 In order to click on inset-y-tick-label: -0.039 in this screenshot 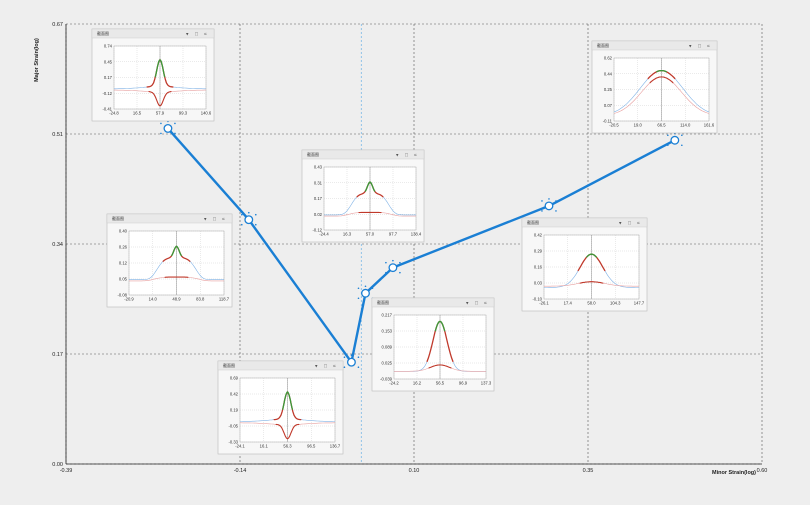, I will do `click(386, 379)`.